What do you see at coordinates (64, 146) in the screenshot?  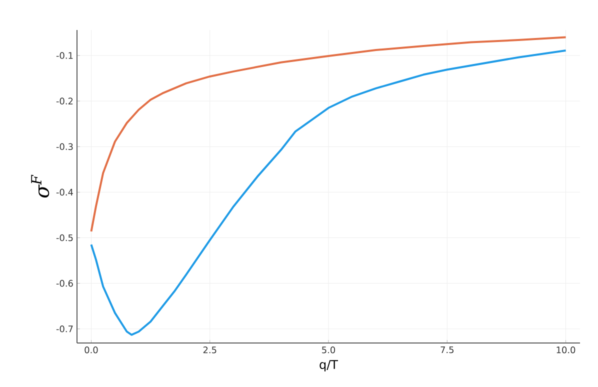 I see `y-tick-label: -0.3` at bounding box center [64, 146].